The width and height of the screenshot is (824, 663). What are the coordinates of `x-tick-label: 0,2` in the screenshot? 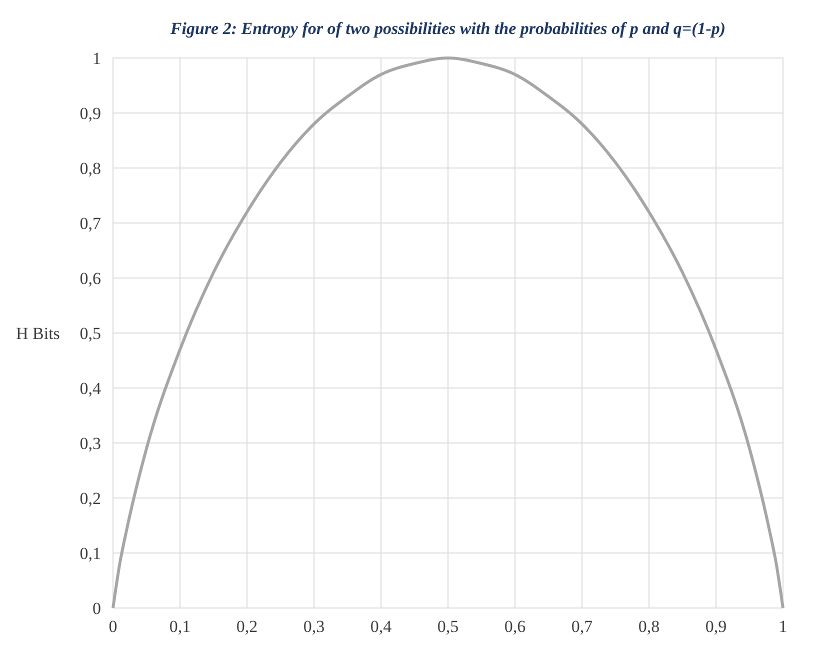 It's located at (247, 626).